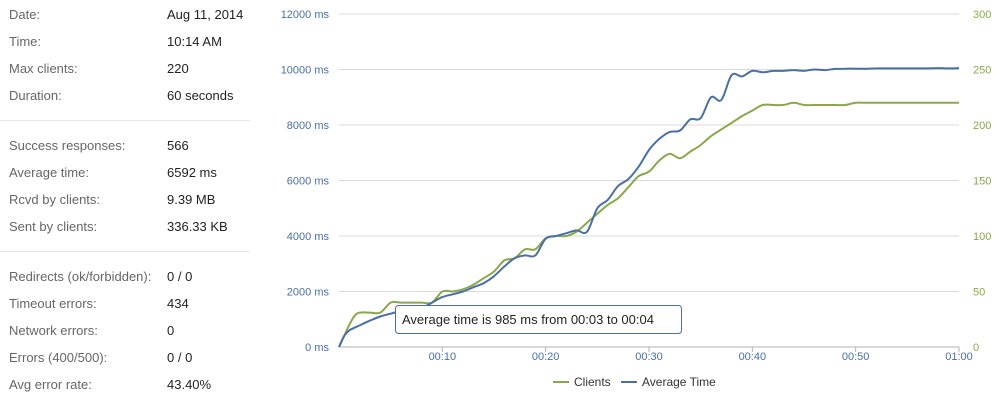 The image size is (1002, 406). Describe the element at coordinates (305, 71) in the screenshot. I see `y-left-tick-label: 10000 ms` at that location.